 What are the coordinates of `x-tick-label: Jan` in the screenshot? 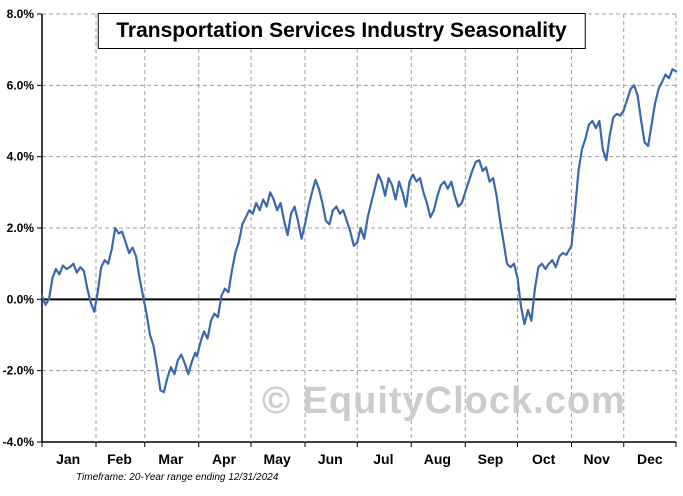 It's located at (68, 459).